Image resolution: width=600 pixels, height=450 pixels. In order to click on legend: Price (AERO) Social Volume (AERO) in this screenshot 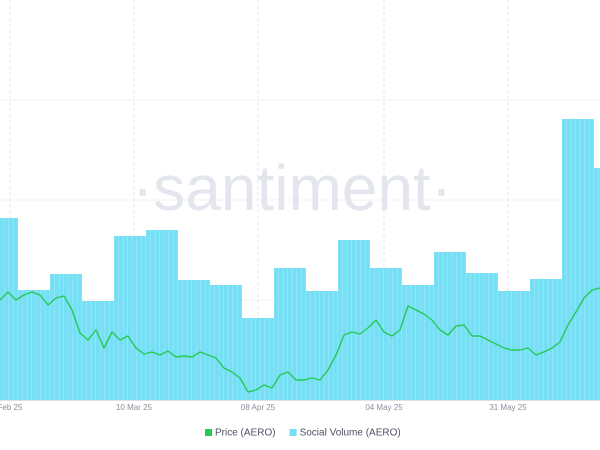, I will do `click(303, 433)`.